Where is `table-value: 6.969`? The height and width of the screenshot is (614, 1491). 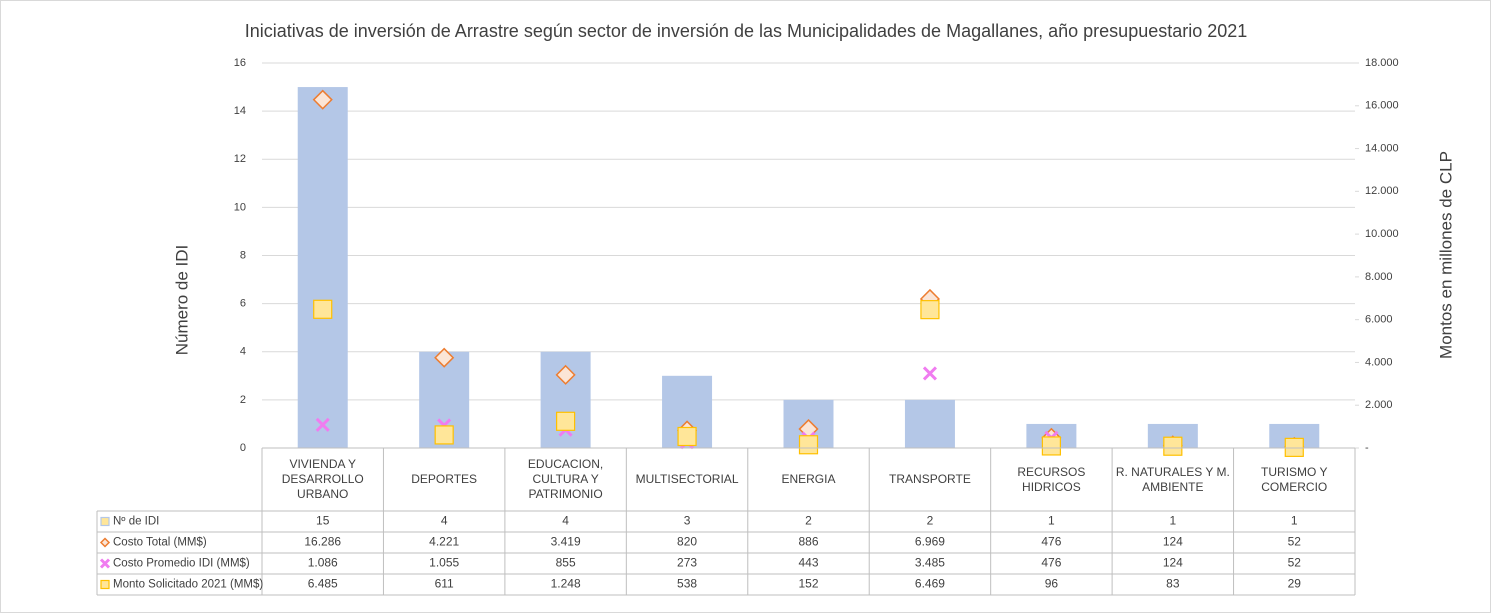
table-value: 6.969 is located at coordinates (930, 542).